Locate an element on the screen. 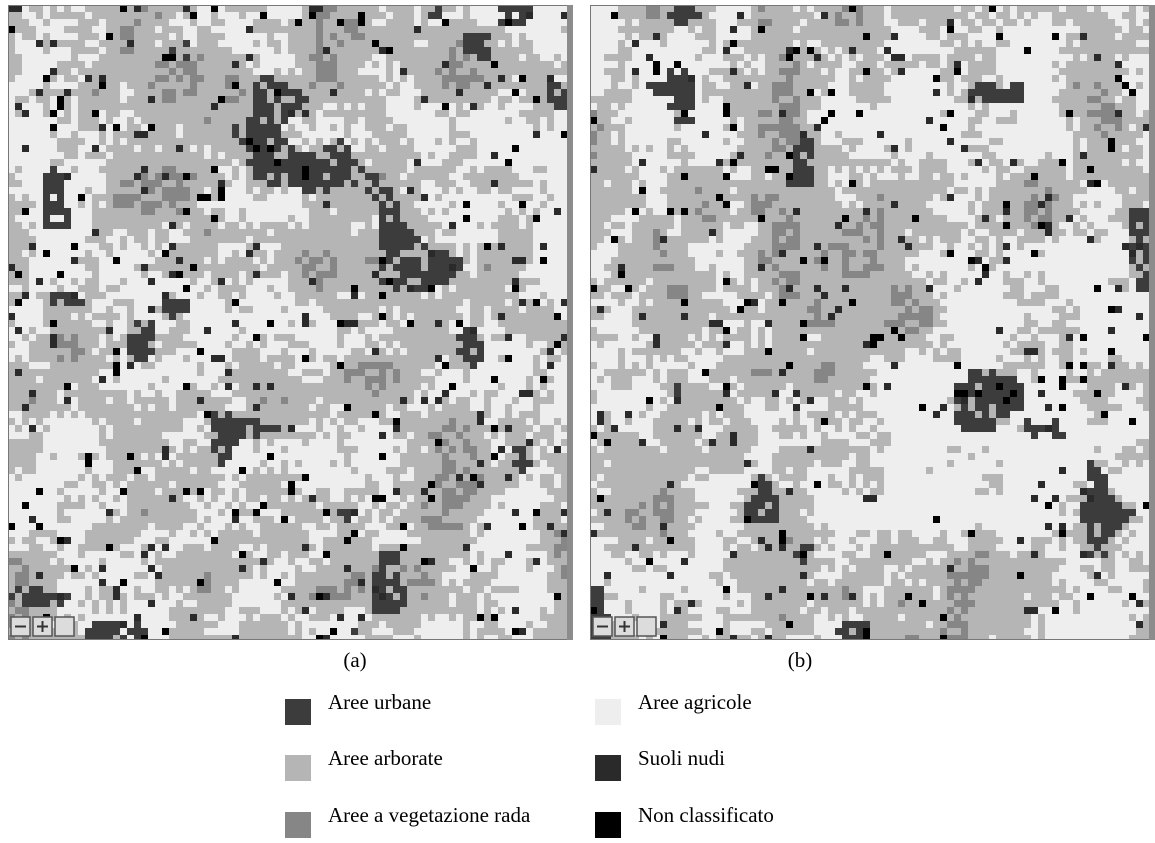 The width and height of the screenshot is (1155, 843). legend-label: Aree agricole is located at coordinates (695, 702).